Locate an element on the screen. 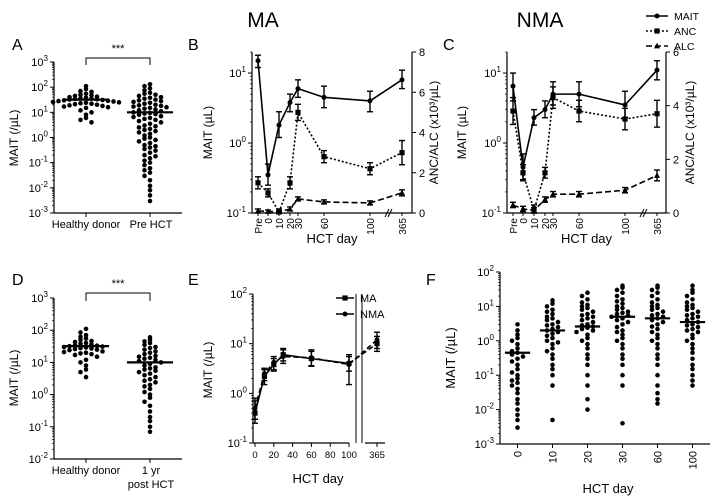 The image size is (721, 503). f-y-tick-label: 10⁻² is located at coordinates (485, 409).